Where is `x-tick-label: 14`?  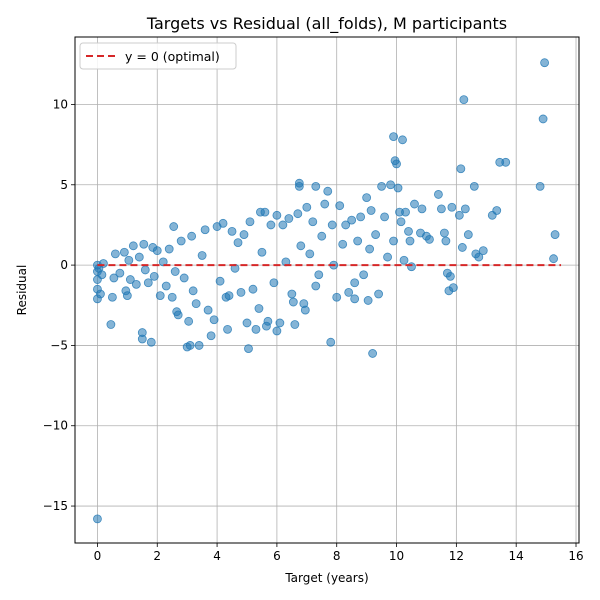 x-tick-label: 14 is located at coordinates (516, 556).